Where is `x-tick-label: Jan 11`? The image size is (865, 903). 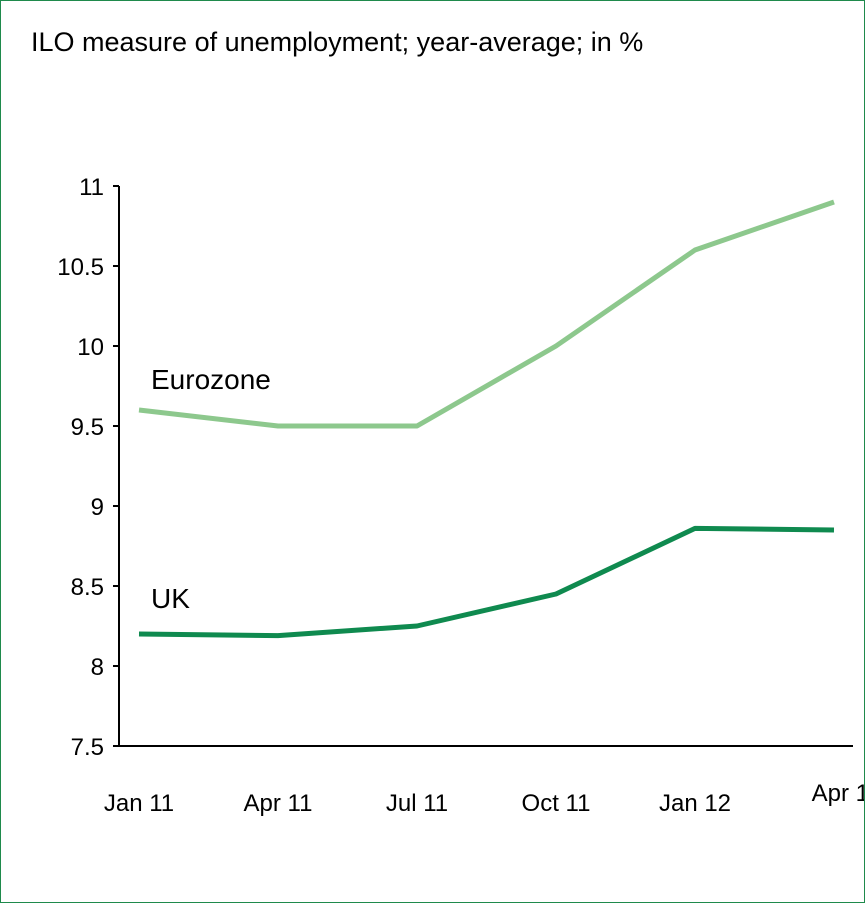 x-tick-label: Jan 11 is located at coordinates (139, 803).